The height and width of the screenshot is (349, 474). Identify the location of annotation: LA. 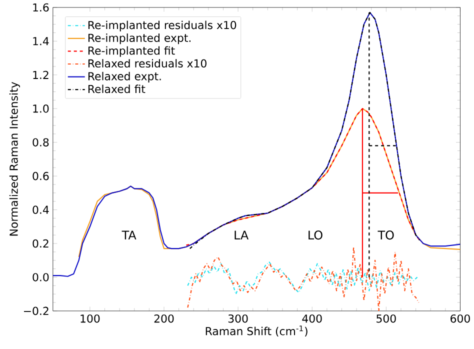
(241, 235).